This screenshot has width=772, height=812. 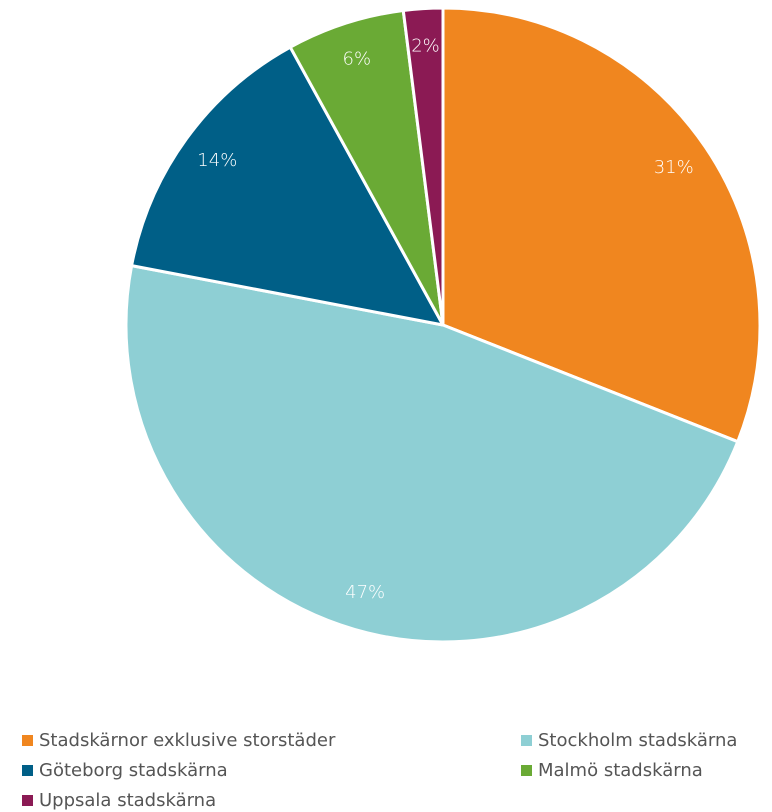 I want to click on legend-label: Göteborg stadskärna, so click(x=133, y=770).